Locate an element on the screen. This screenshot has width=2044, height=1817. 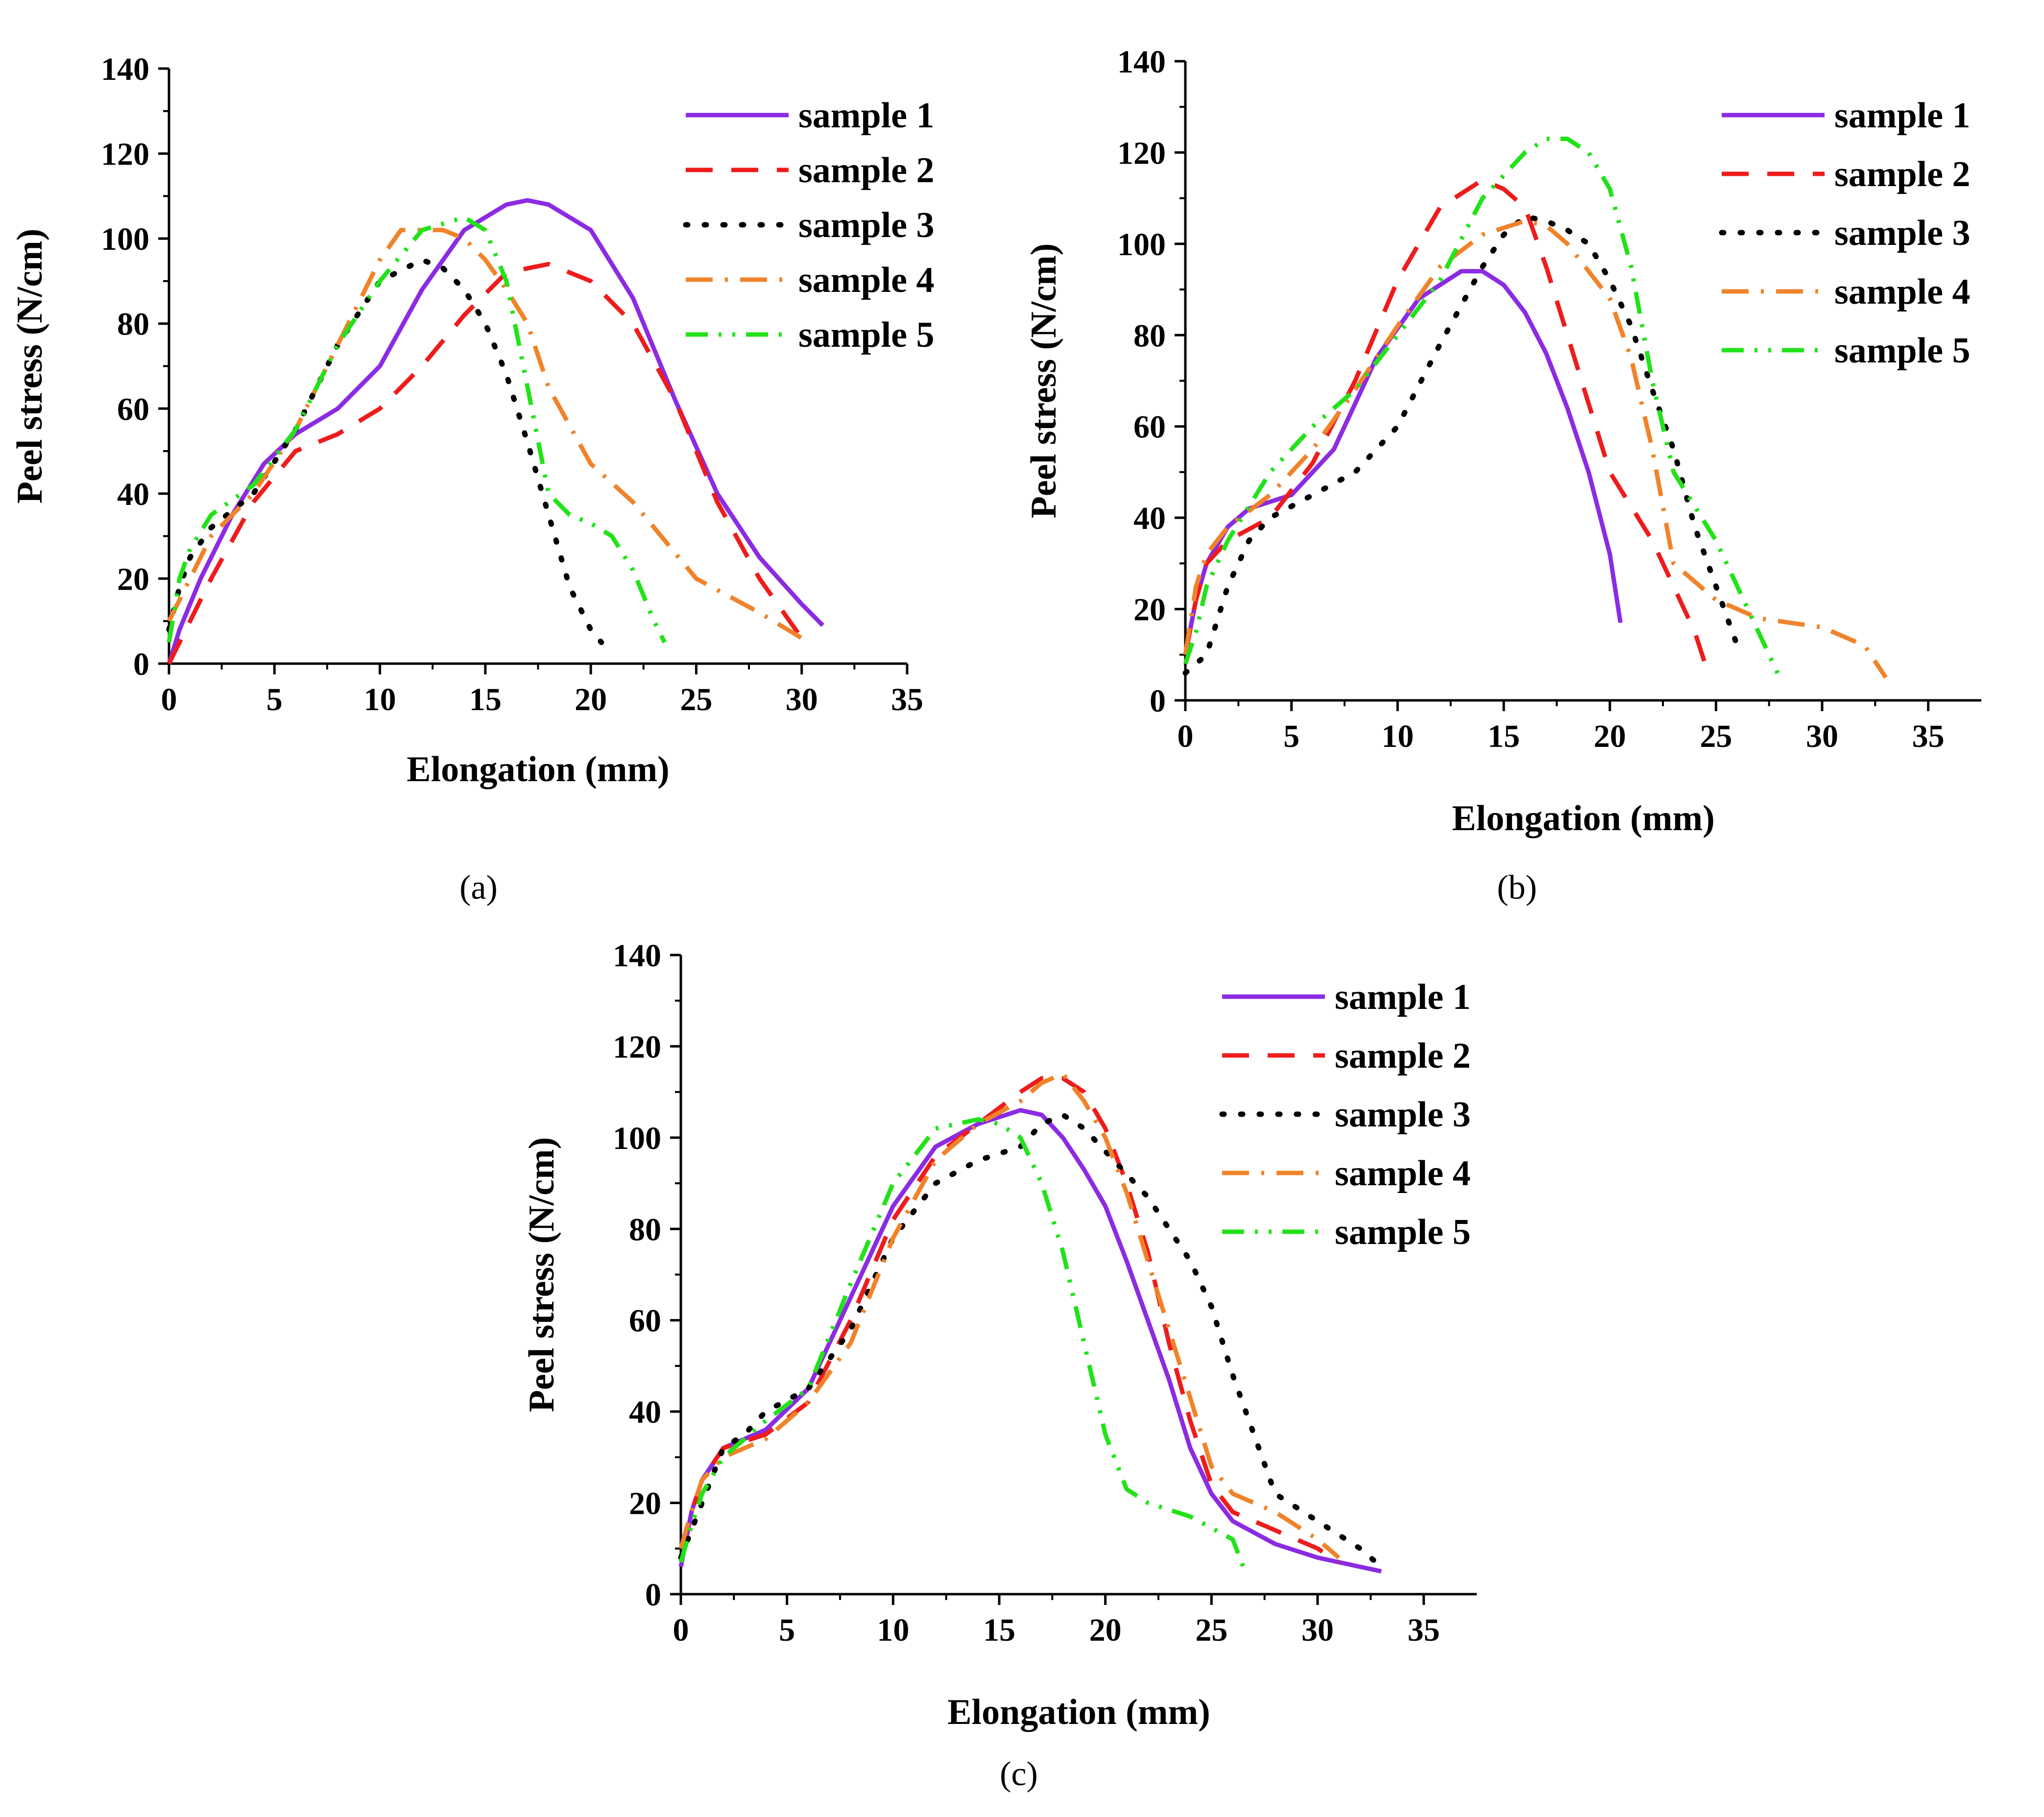
panel-caption: (b) is located at coordinates (1517, 888).